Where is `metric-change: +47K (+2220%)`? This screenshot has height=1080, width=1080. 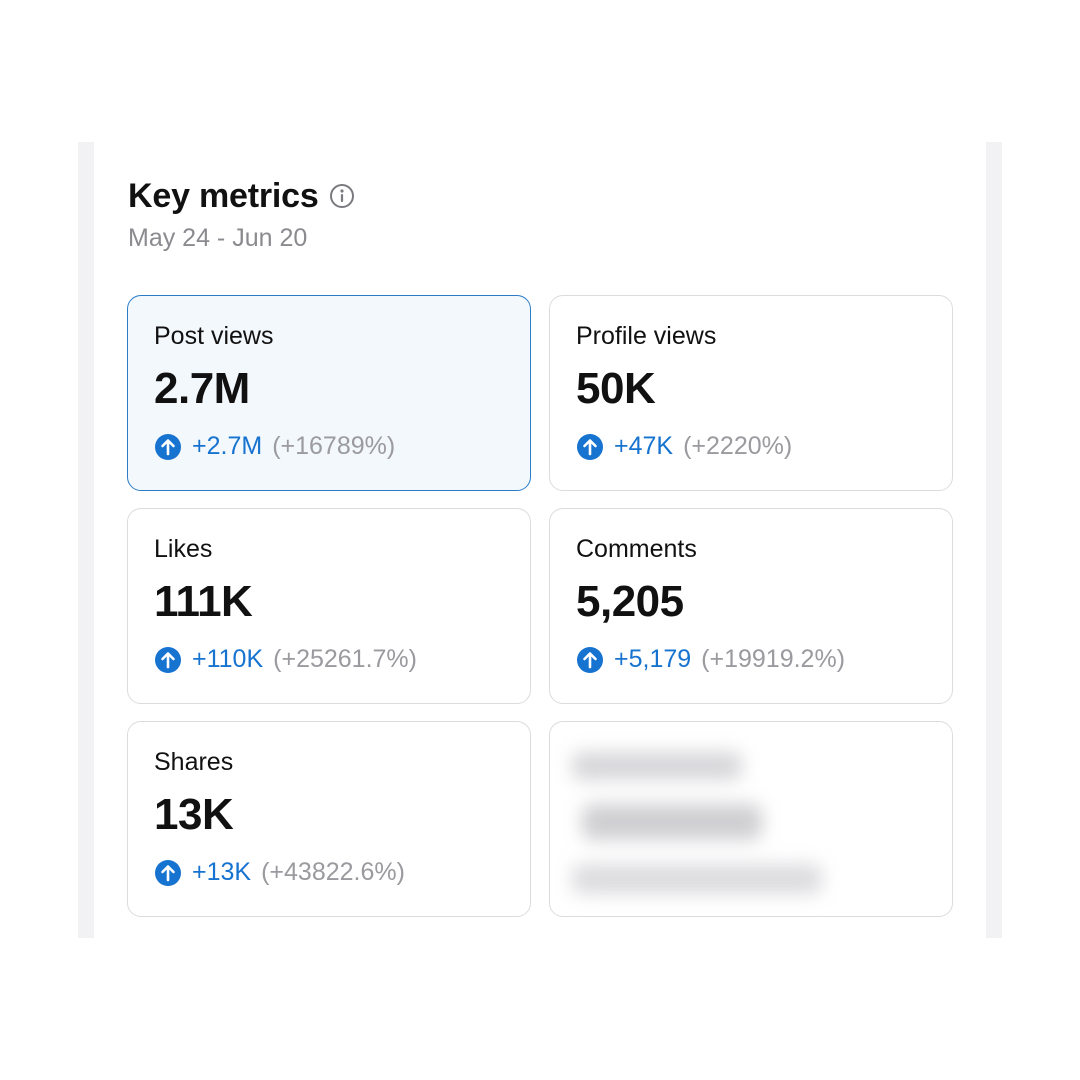 metric-change: +47K (+2220%) is located at coordinates (684, 446).